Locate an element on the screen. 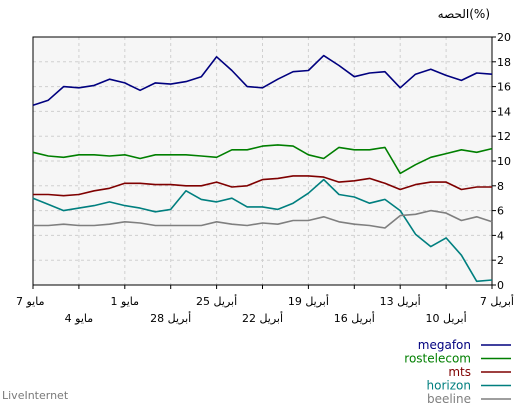 The image size is (520, 405). x-tick-label: 10 أبريل is located at coordinates (446, 318).